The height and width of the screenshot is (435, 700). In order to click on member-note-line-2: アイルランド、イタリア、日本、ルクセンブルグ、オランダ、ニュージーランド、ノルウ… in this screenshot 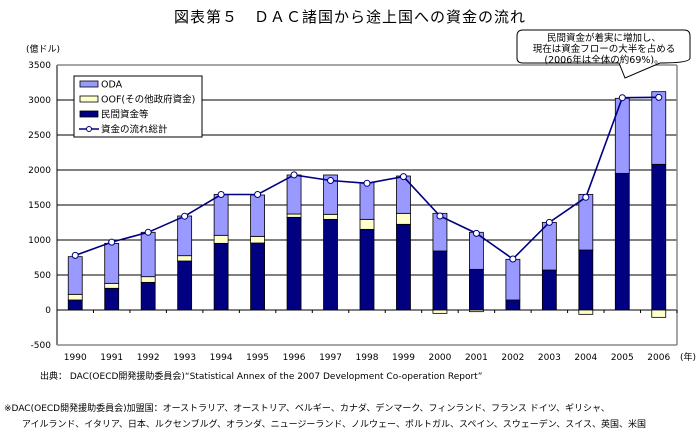, I will do `click(334, 425)`.